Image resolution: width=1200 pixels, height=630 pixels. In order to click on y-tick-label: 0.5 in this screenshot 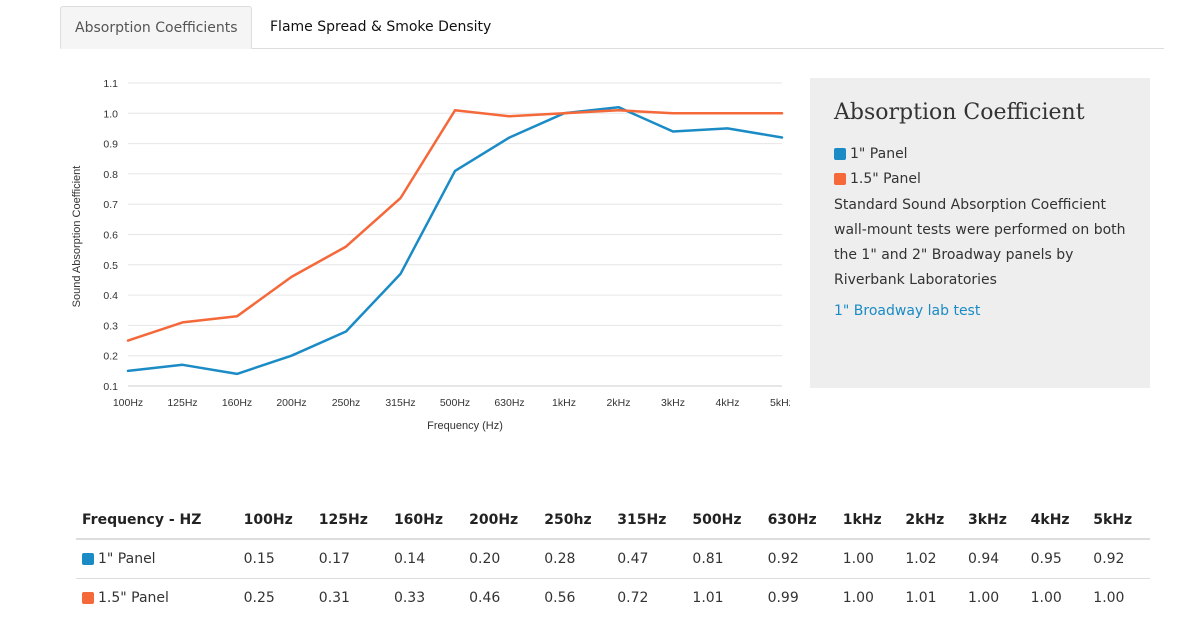, I will do `click(110, 266)`.